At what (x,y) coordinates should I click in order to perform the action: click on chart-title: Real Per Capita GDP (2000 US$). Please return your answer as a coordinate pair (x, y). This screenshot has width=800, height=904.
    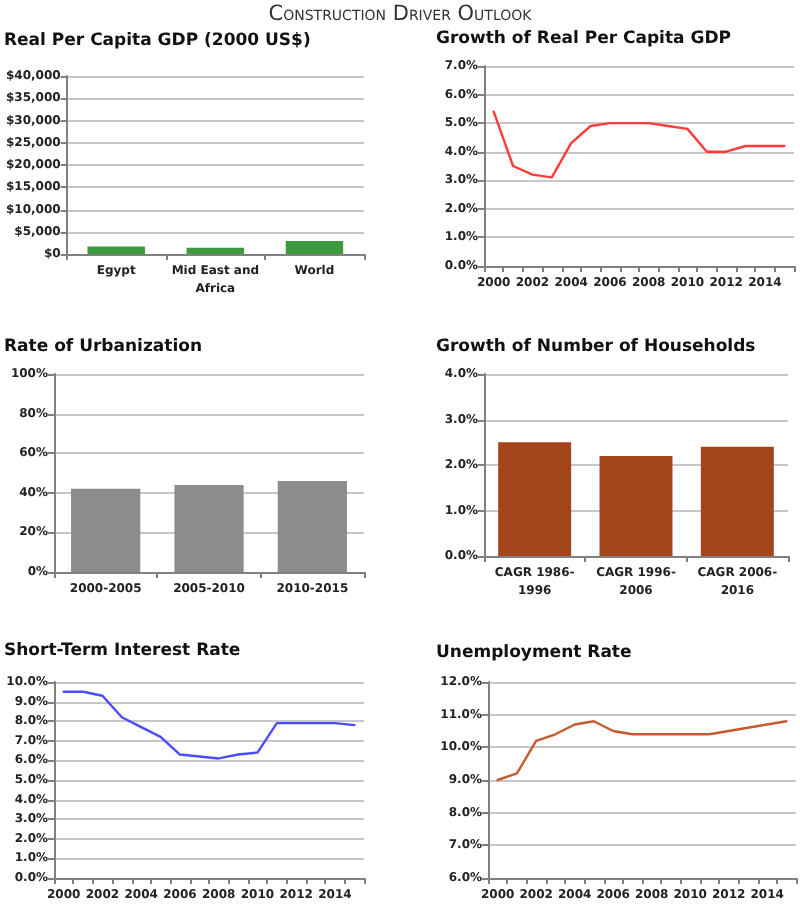
    Looking at the image, I should click on (157, 41).